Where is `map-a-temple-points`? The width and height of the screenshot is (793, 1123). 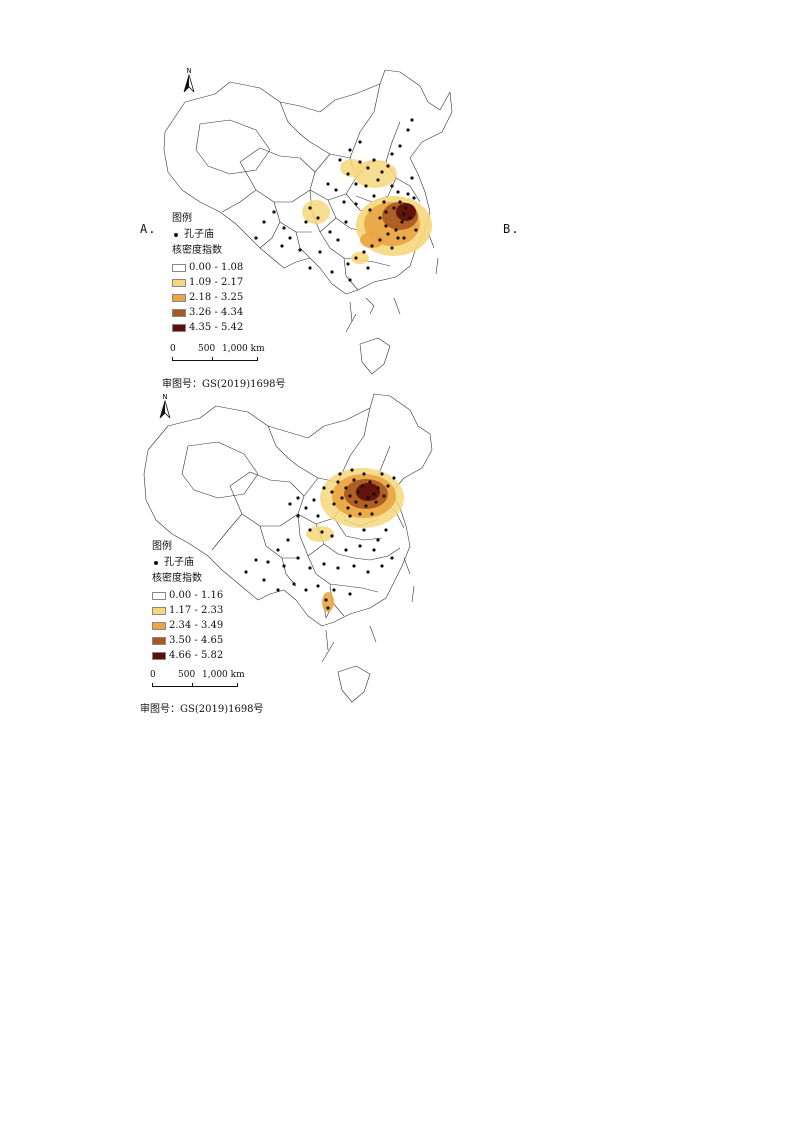 map-a-temple-points is located at coordinates (336, 200).